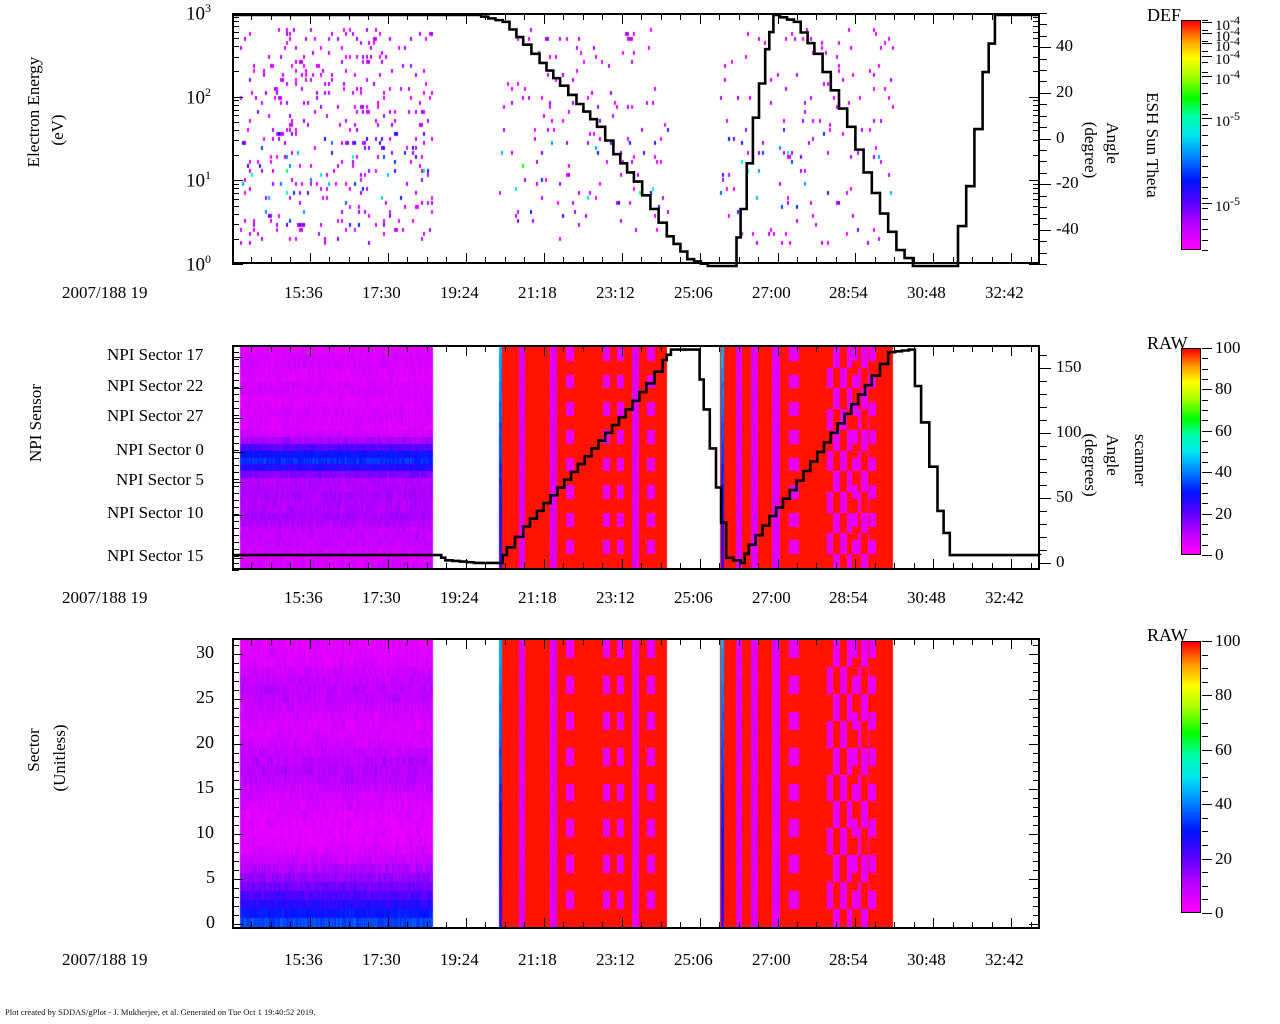  Describe the element at coordinates (615, 292) in the screenshot. I see `xaxis-tick-label: 23:12` at that location.